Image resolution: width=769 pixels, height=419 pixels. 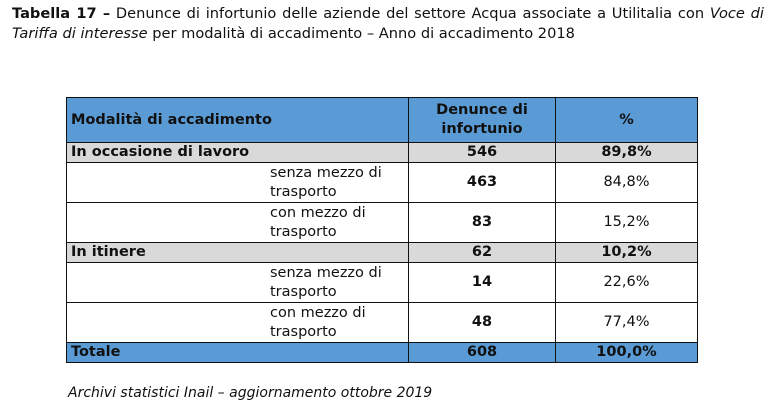 I want to click on header-modalita: Modalità di accadimento, so click(x=237, y=120).